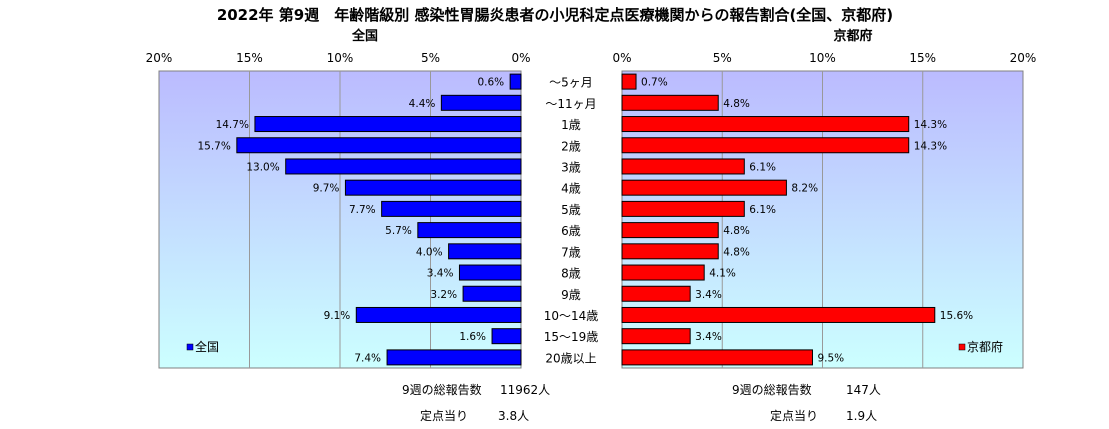 The width and height of the screenshot is (1109, 429). I want to click on category-label: 8歳, so click(571, 274).